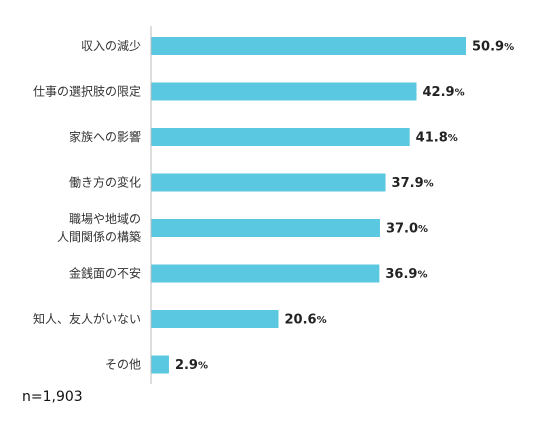 Image resolution: width=536 pixels, height=431 pixels. I want to click on value-label: 36.9%, so click(406, 274).